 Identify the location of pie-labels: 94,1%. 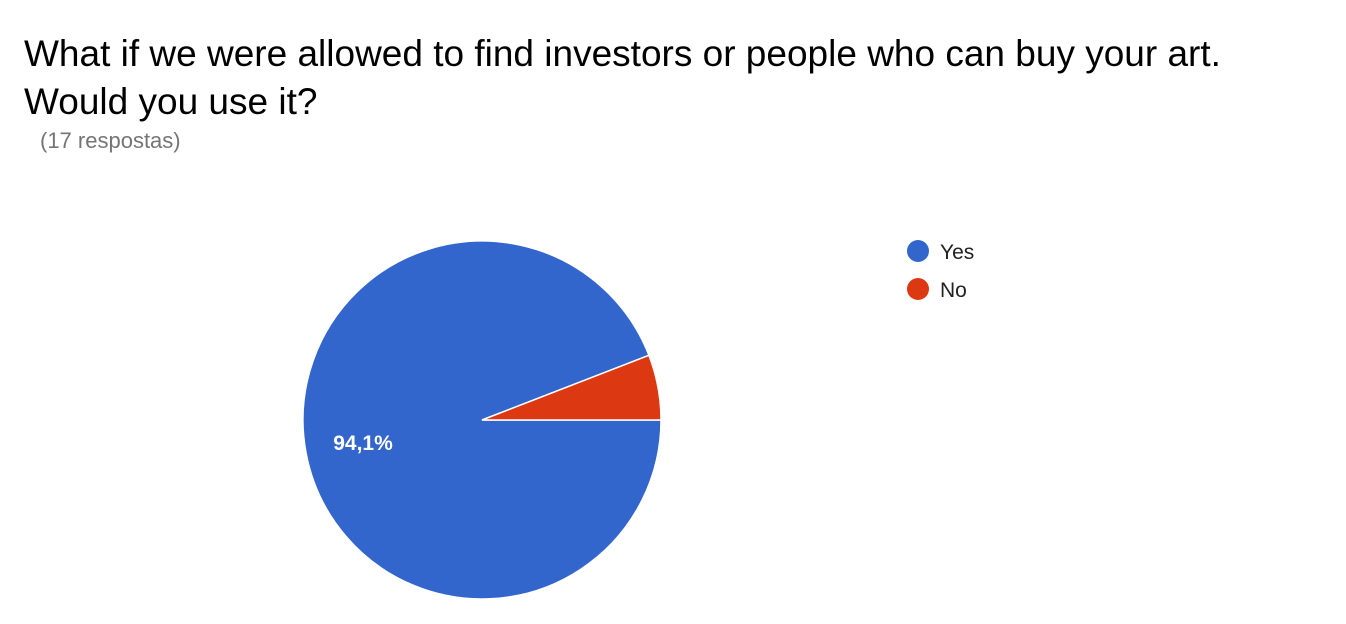
(363, 443).